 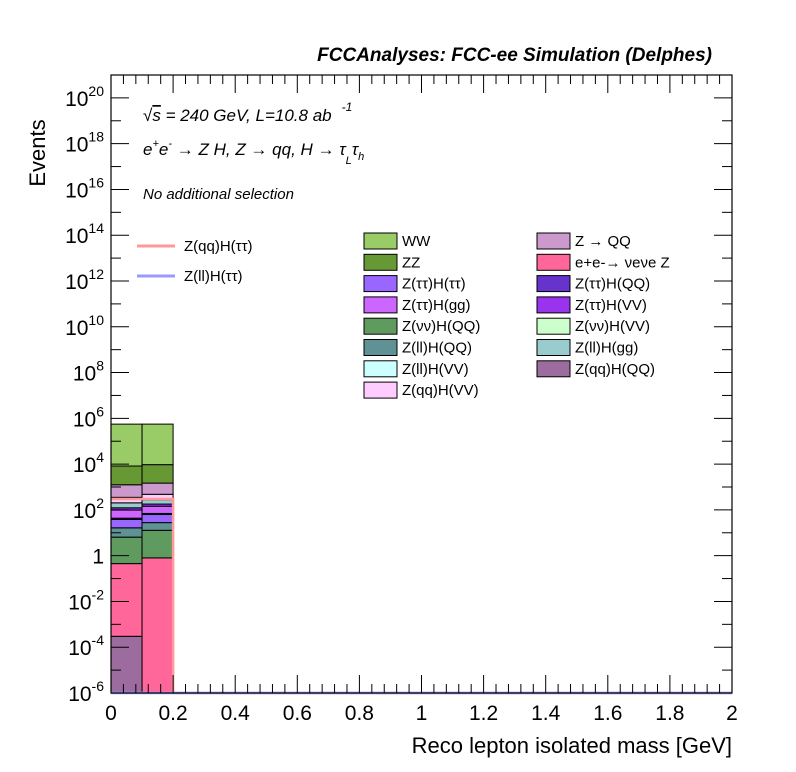 What do you see at coordinates (440, 390) in the screenshot?
I see `legend-label: Z(qq)H(VV)` at bounding box center [440, 390].